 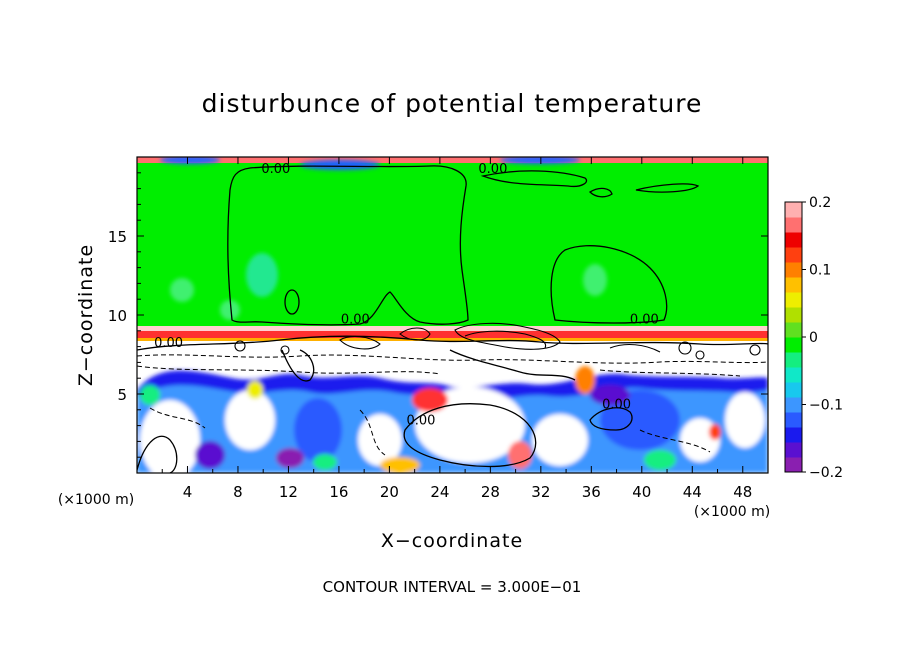 What do you see at coordinates (692, 492) in the screenshot?
I see `x-tick-label: 44` at bounding box center [692, 492].